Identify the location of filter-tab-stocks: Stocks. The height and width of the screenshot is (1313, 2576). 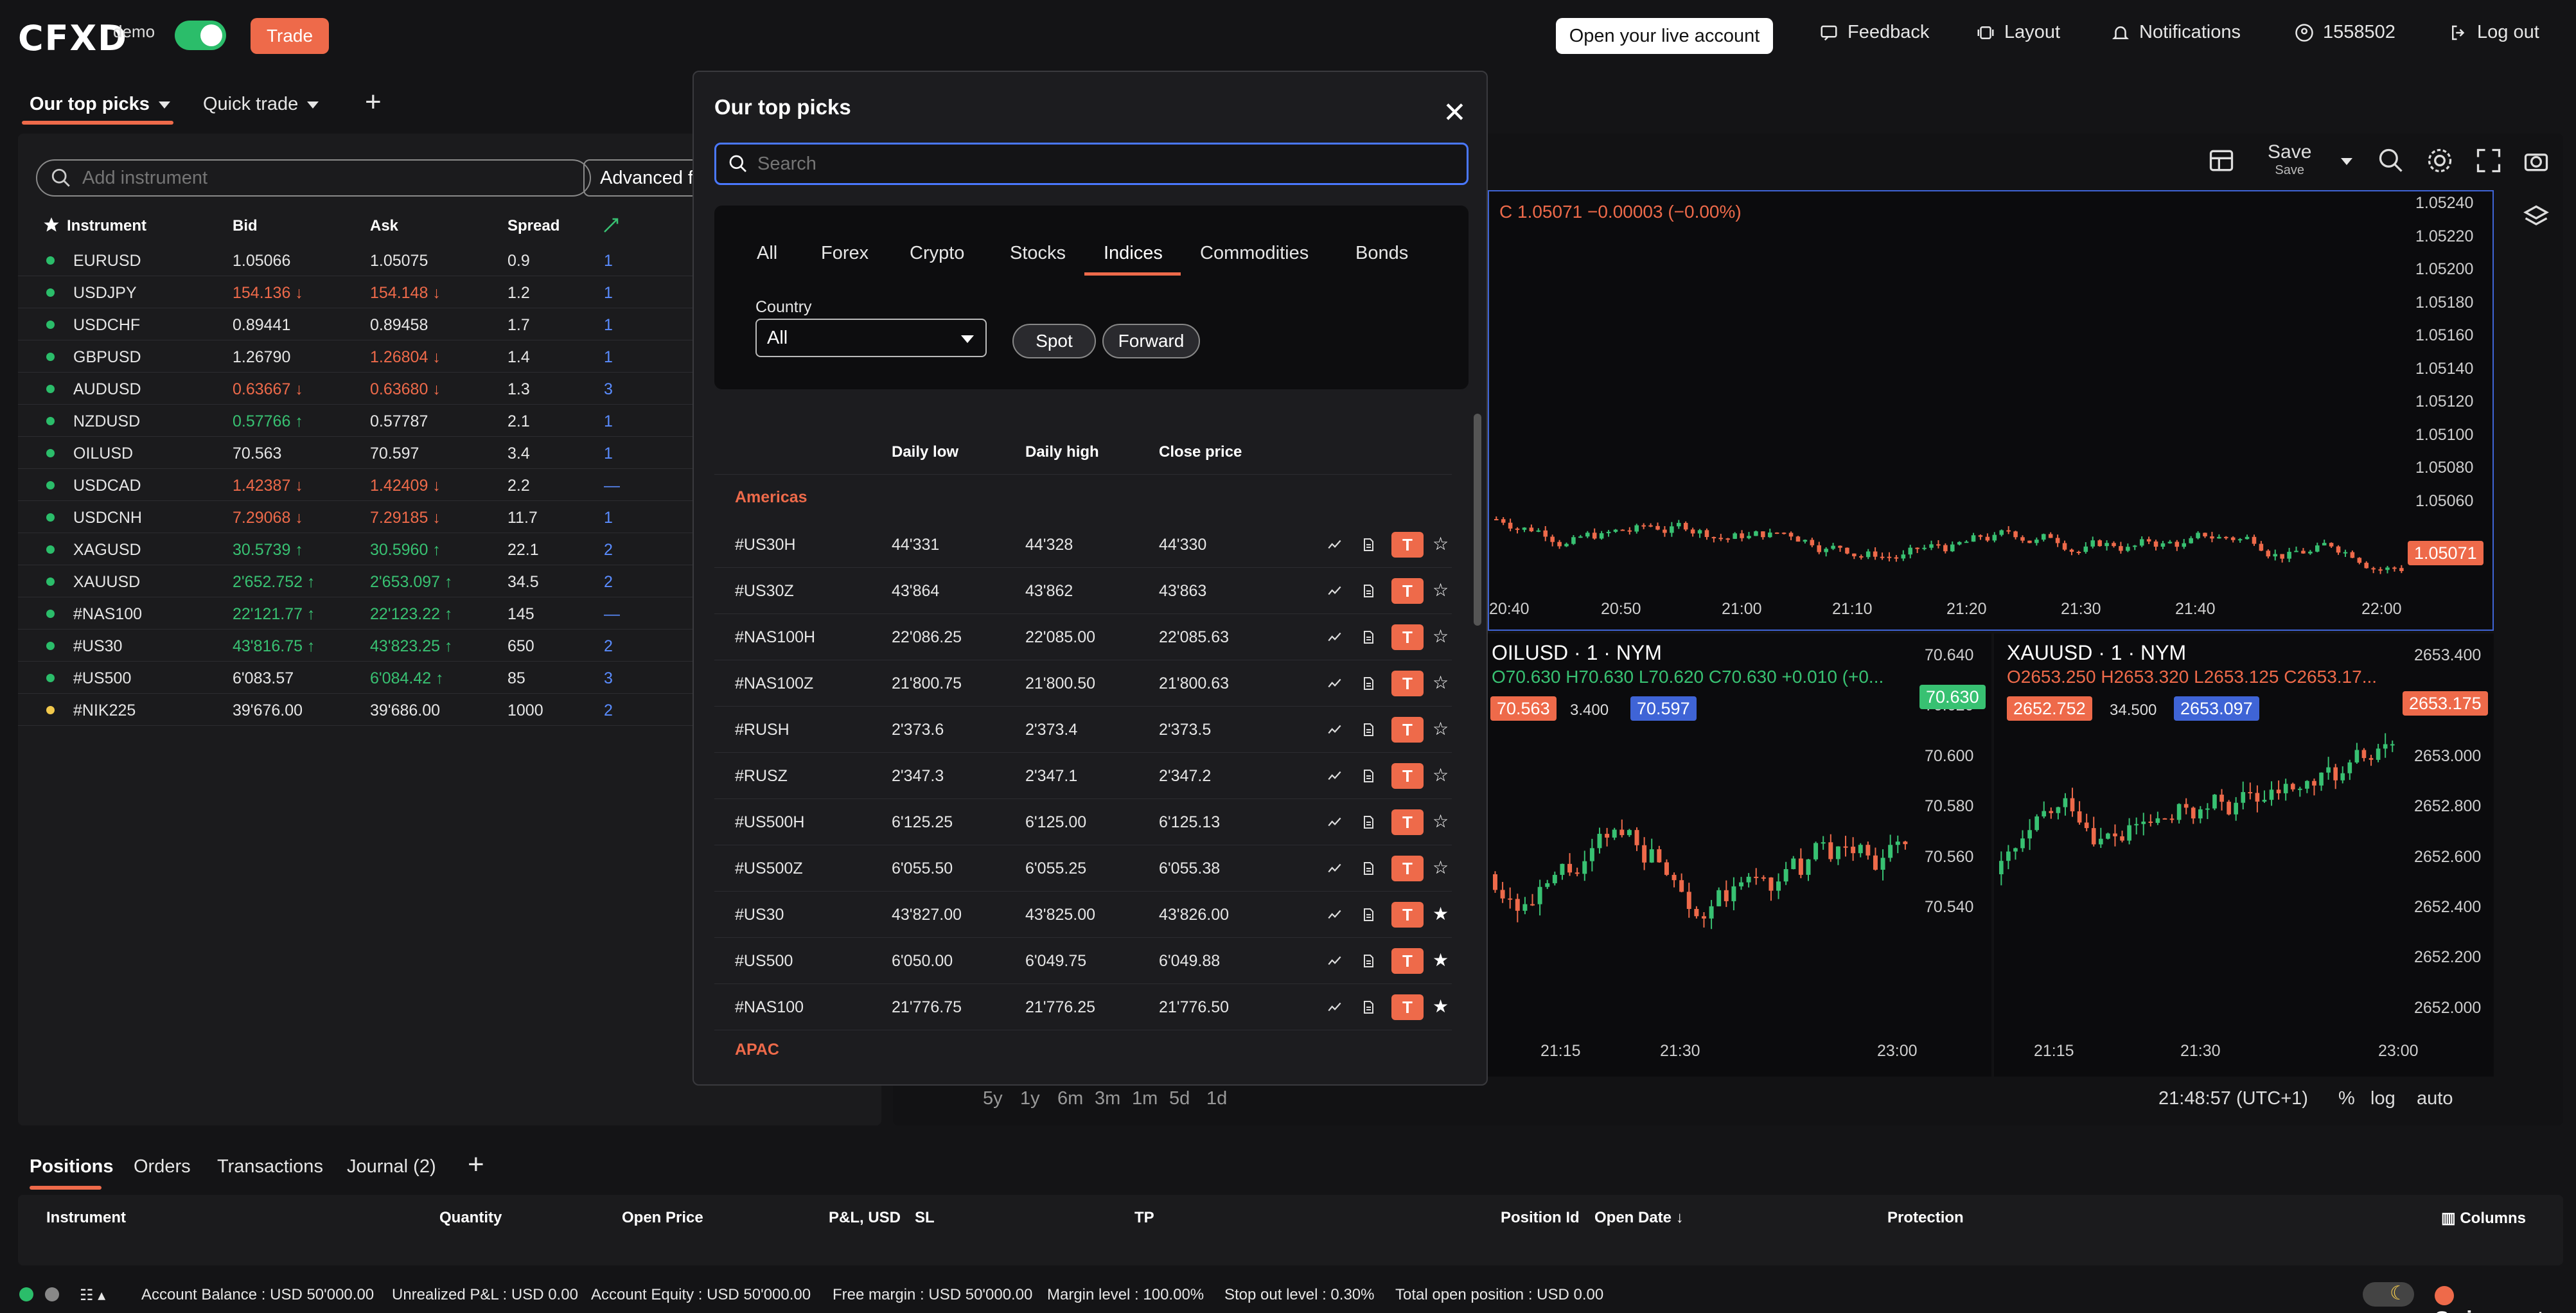
(1038, 253).